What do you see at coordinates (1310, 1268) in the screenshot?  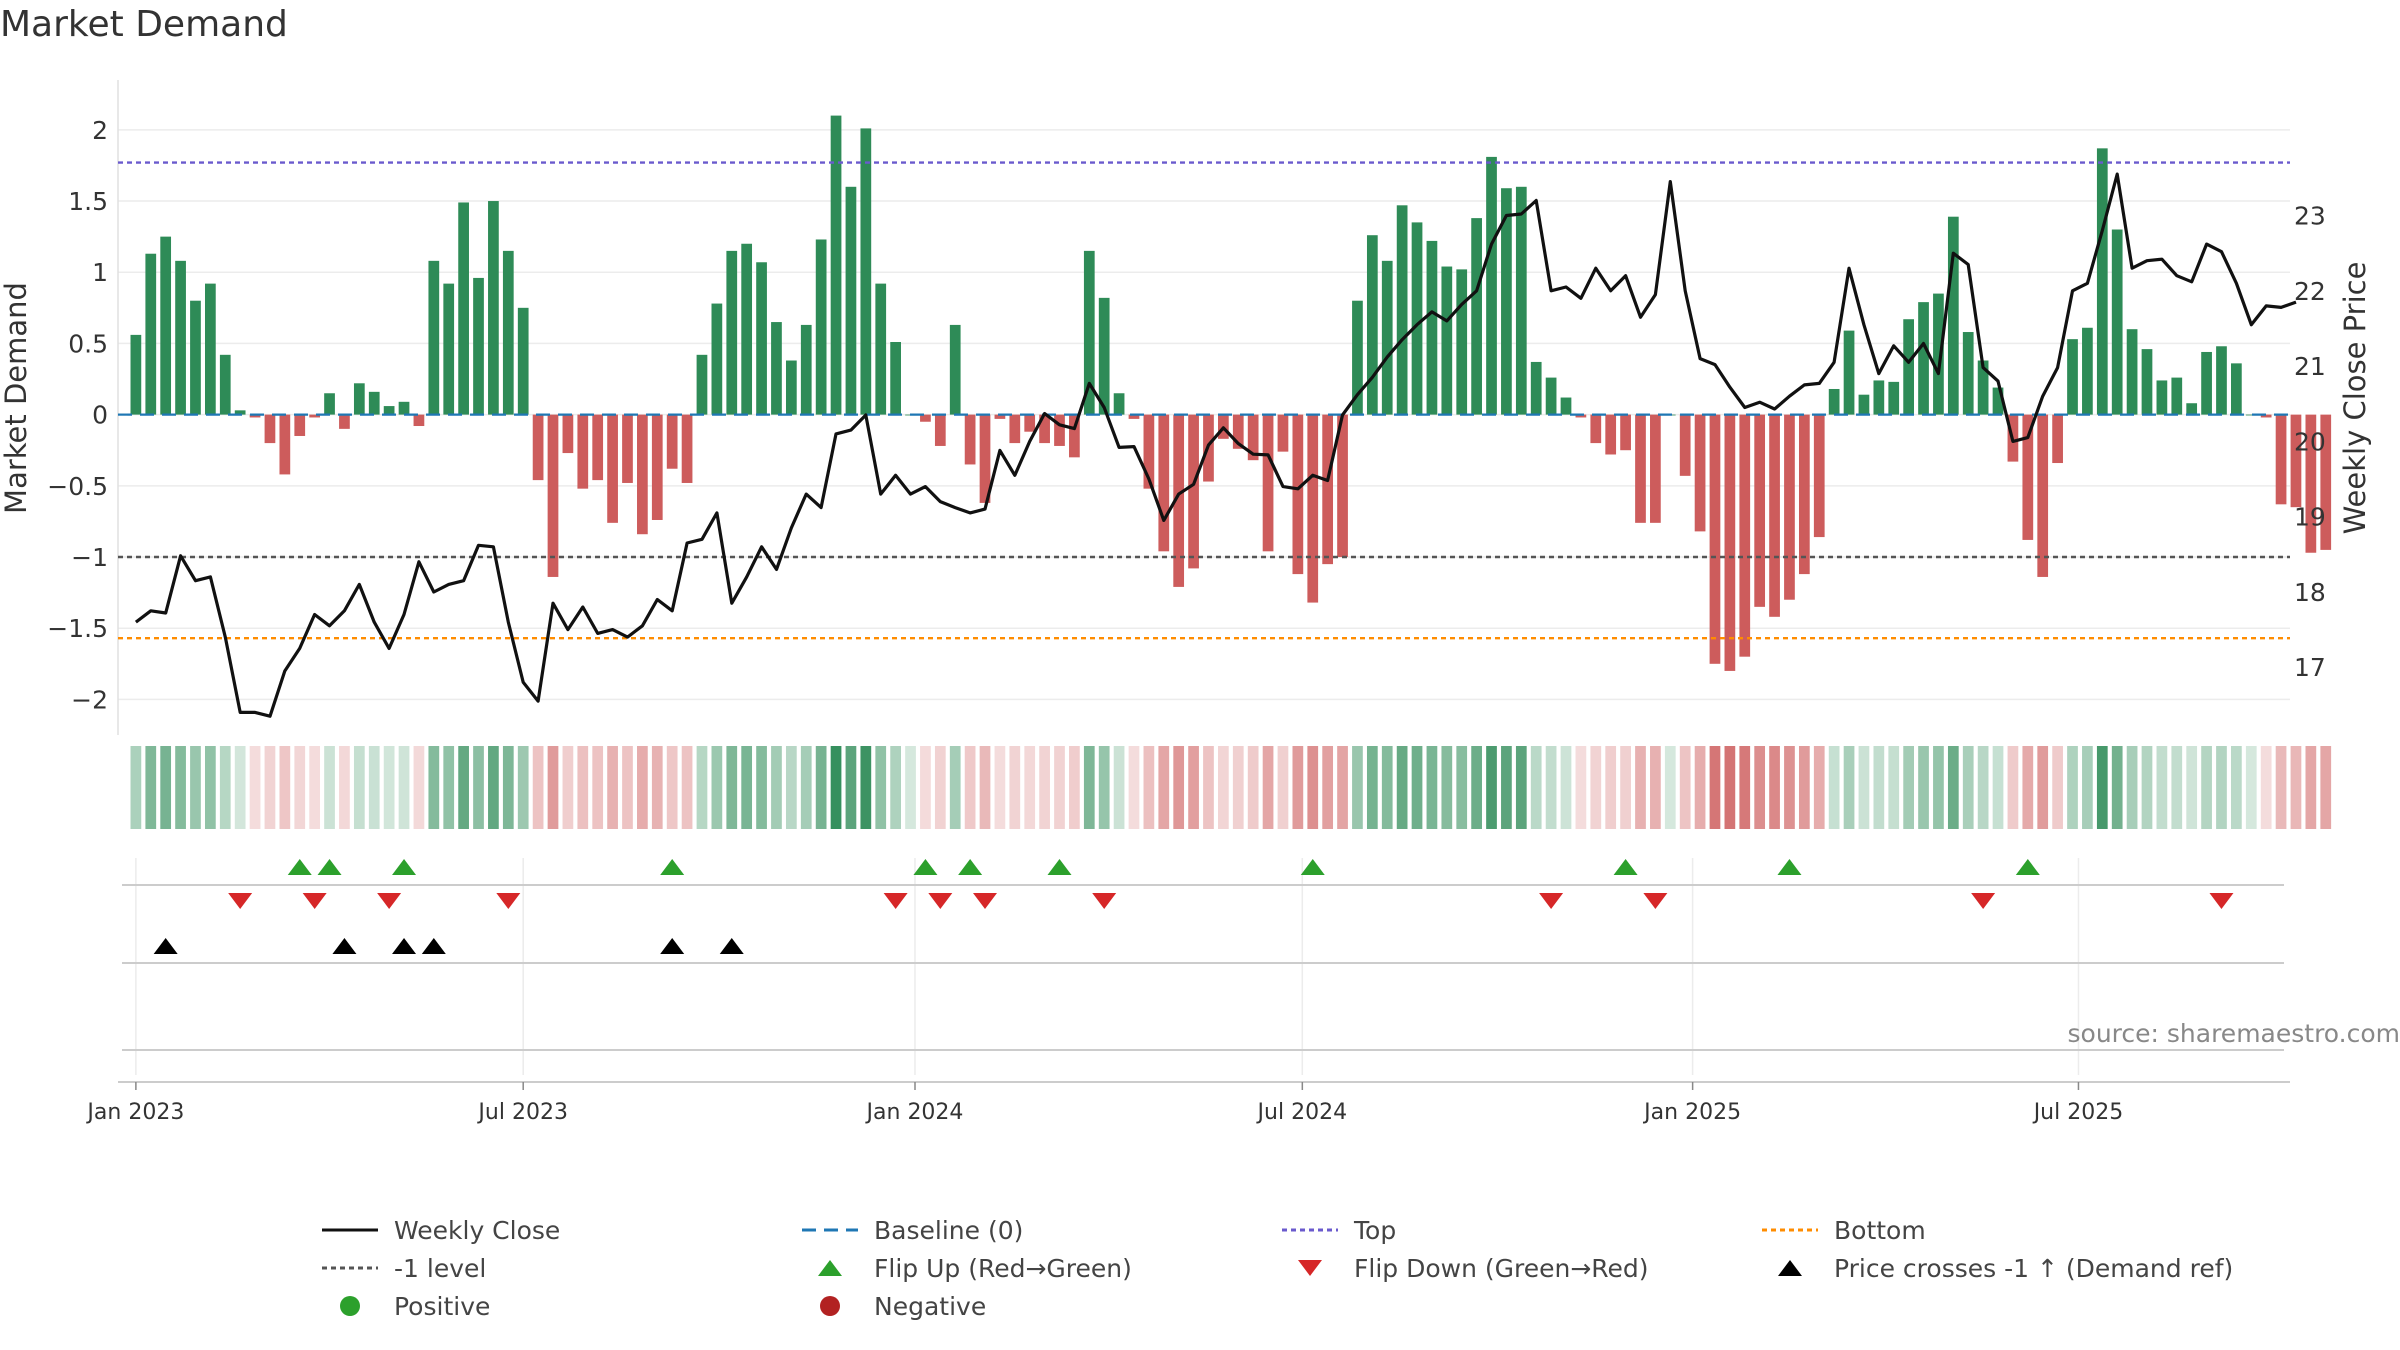 I see `legend-triangle` at bounding box center [1310, 1268].